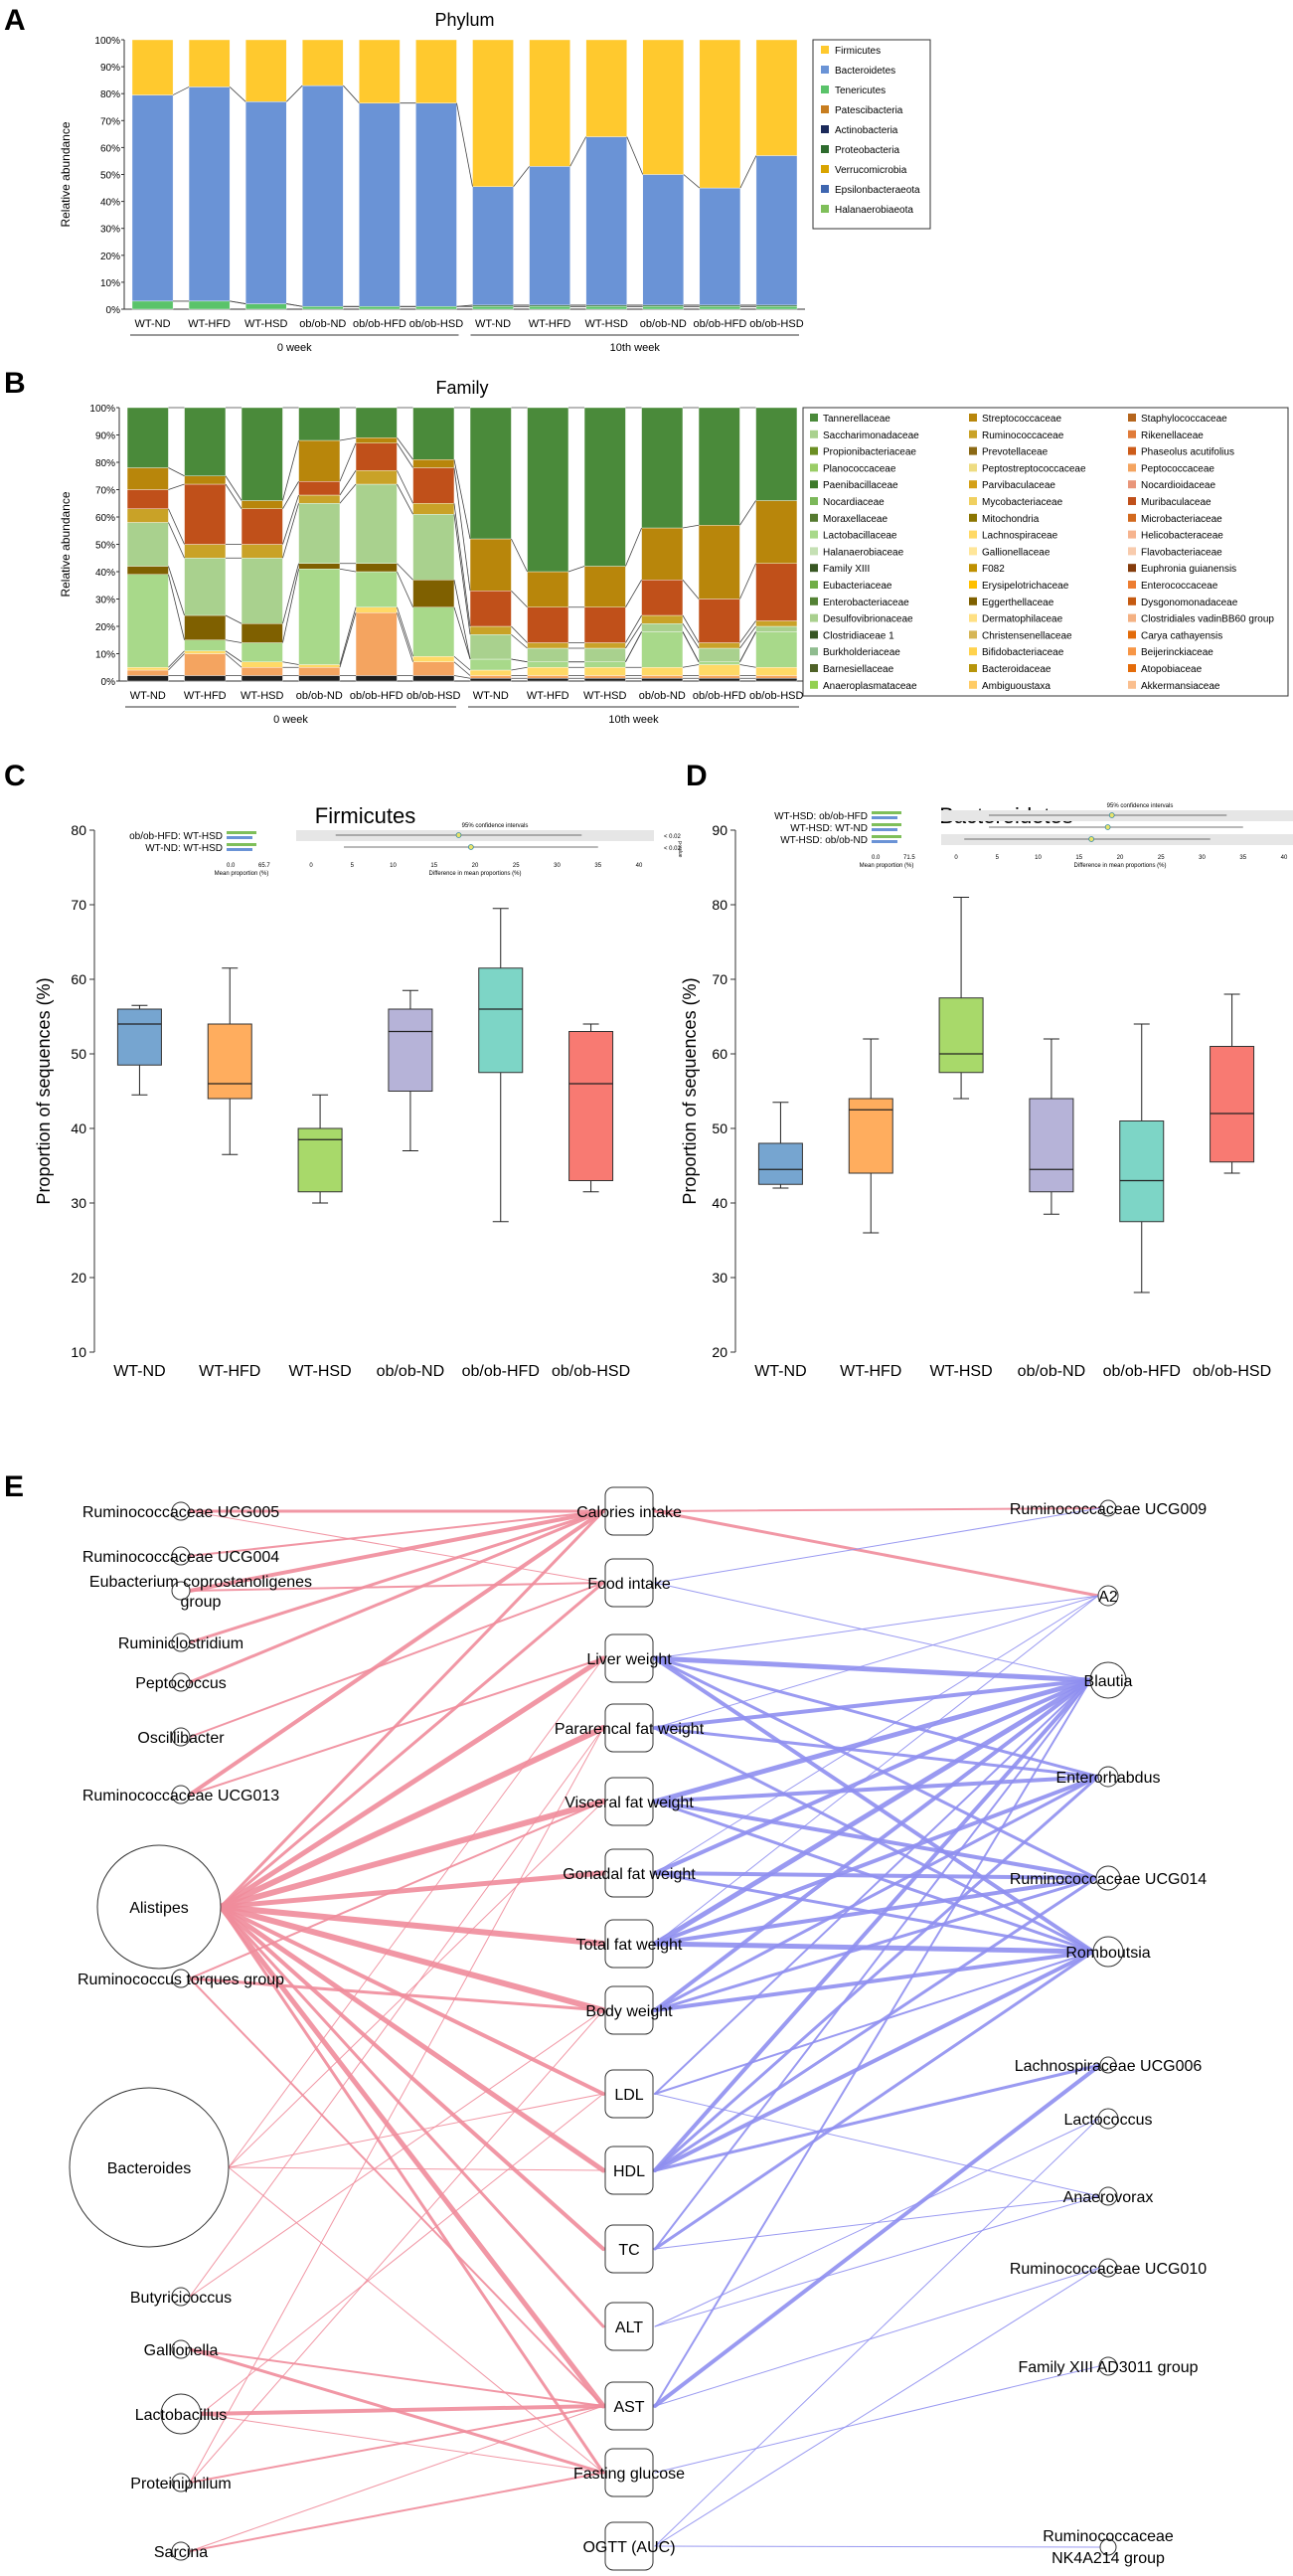 Image resolution: width=1293 pixels, height=2576 pixels. What do you see at coordinates (1182, 635) in the screenshot?
I see `legend-label: Carya cathayensis` at bounding box center [1182, 635].